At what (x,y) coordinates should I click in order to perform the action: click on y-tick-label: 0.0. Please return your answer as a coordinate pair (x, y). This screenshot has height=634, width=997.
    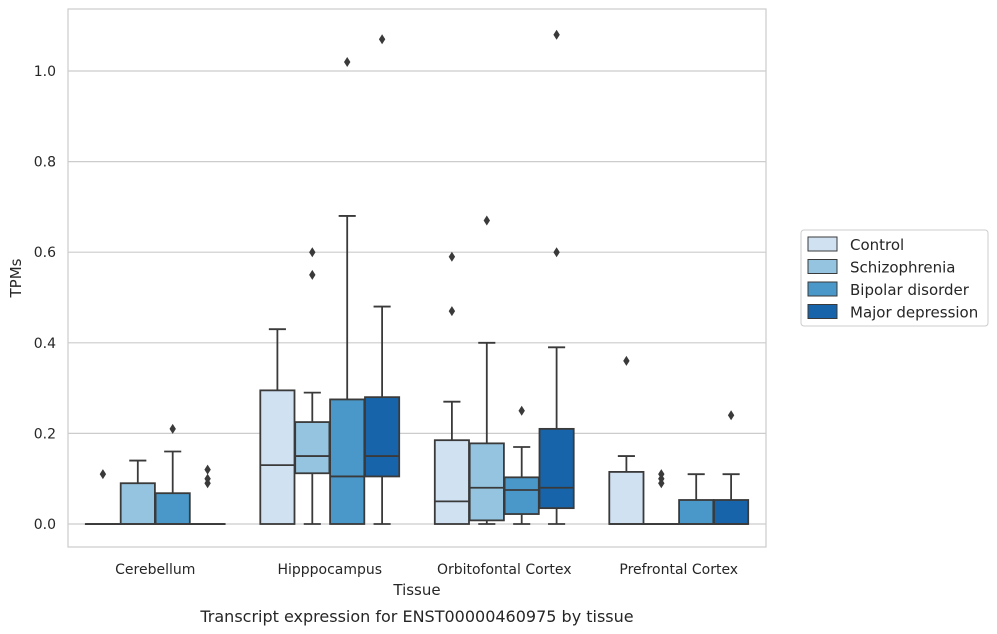
    Looking at the image, I should click on (45, 525).